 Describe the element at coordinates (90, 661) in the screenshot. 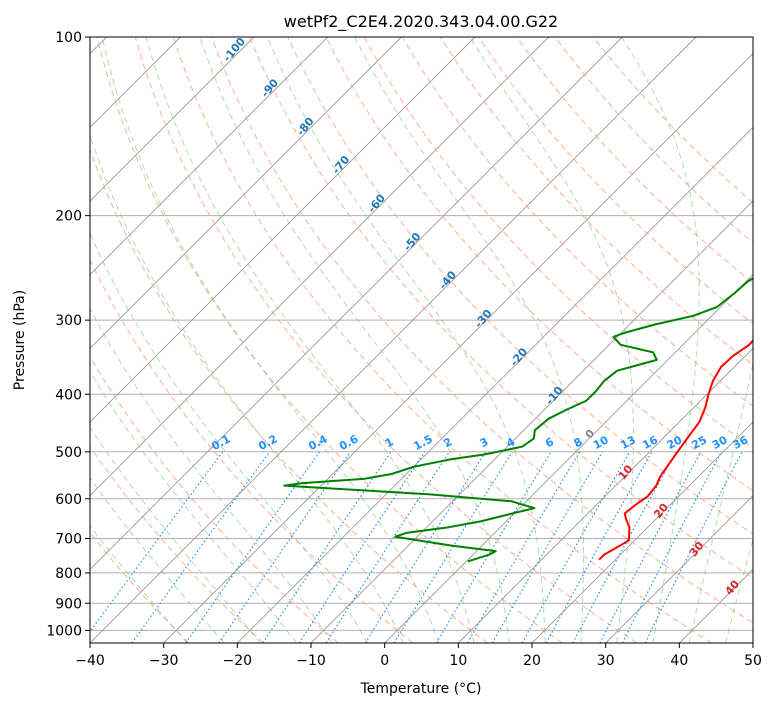

I see `x-tick-label: −40` at that location.